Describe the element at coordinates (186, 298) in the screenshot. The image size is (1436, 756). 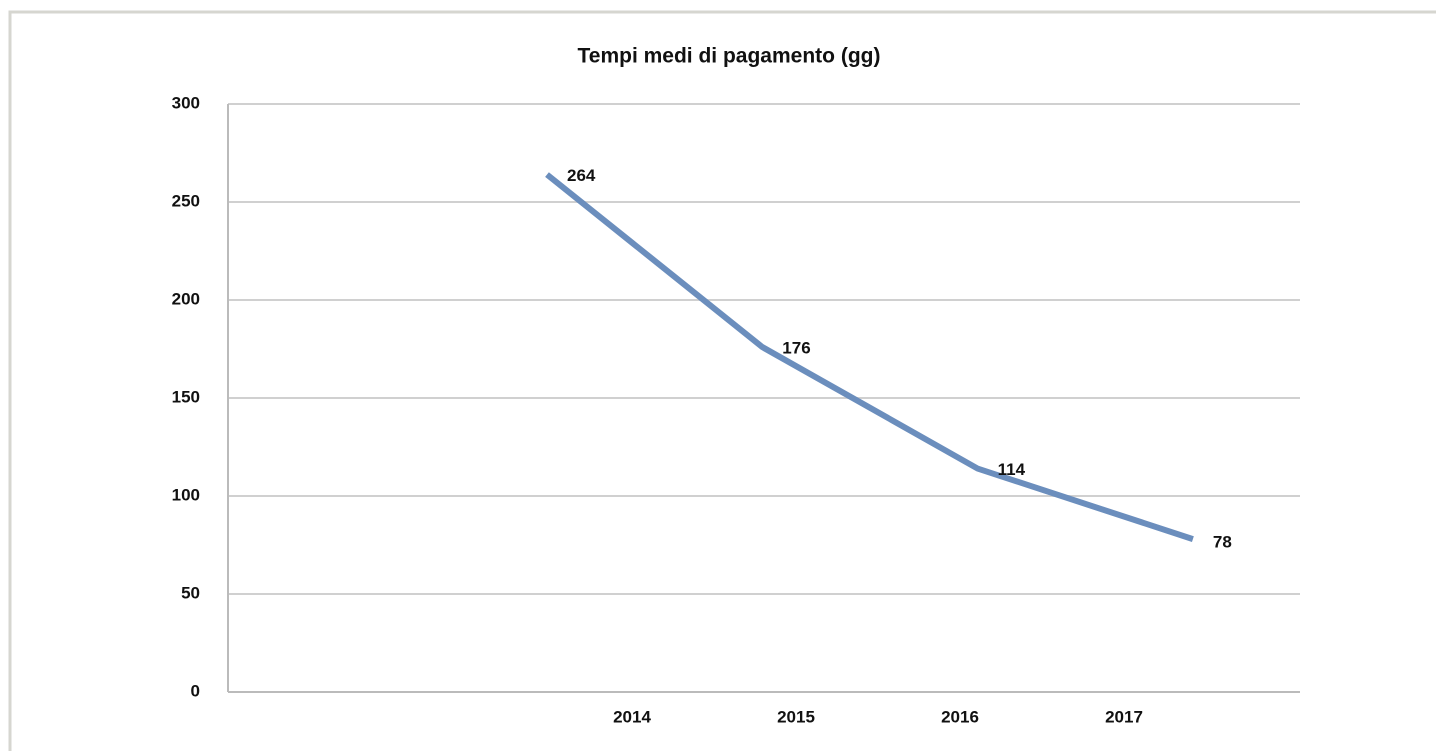
I see `y-tick-label: 200` at that location.